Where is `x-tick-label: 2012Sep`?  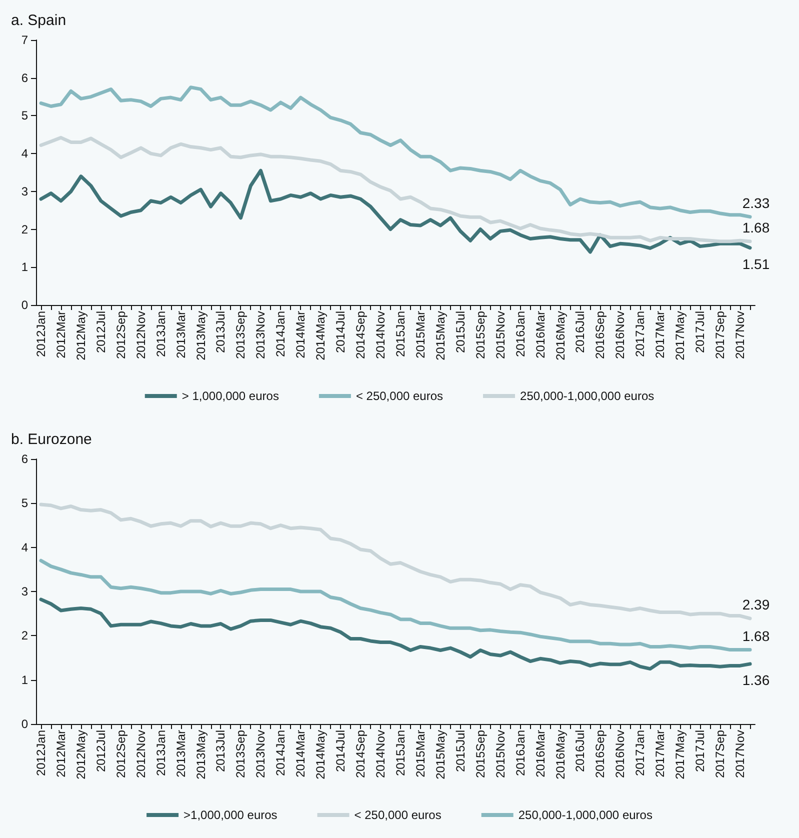 x-tick-label: 2012Sep is located at coordinates (121, 754).